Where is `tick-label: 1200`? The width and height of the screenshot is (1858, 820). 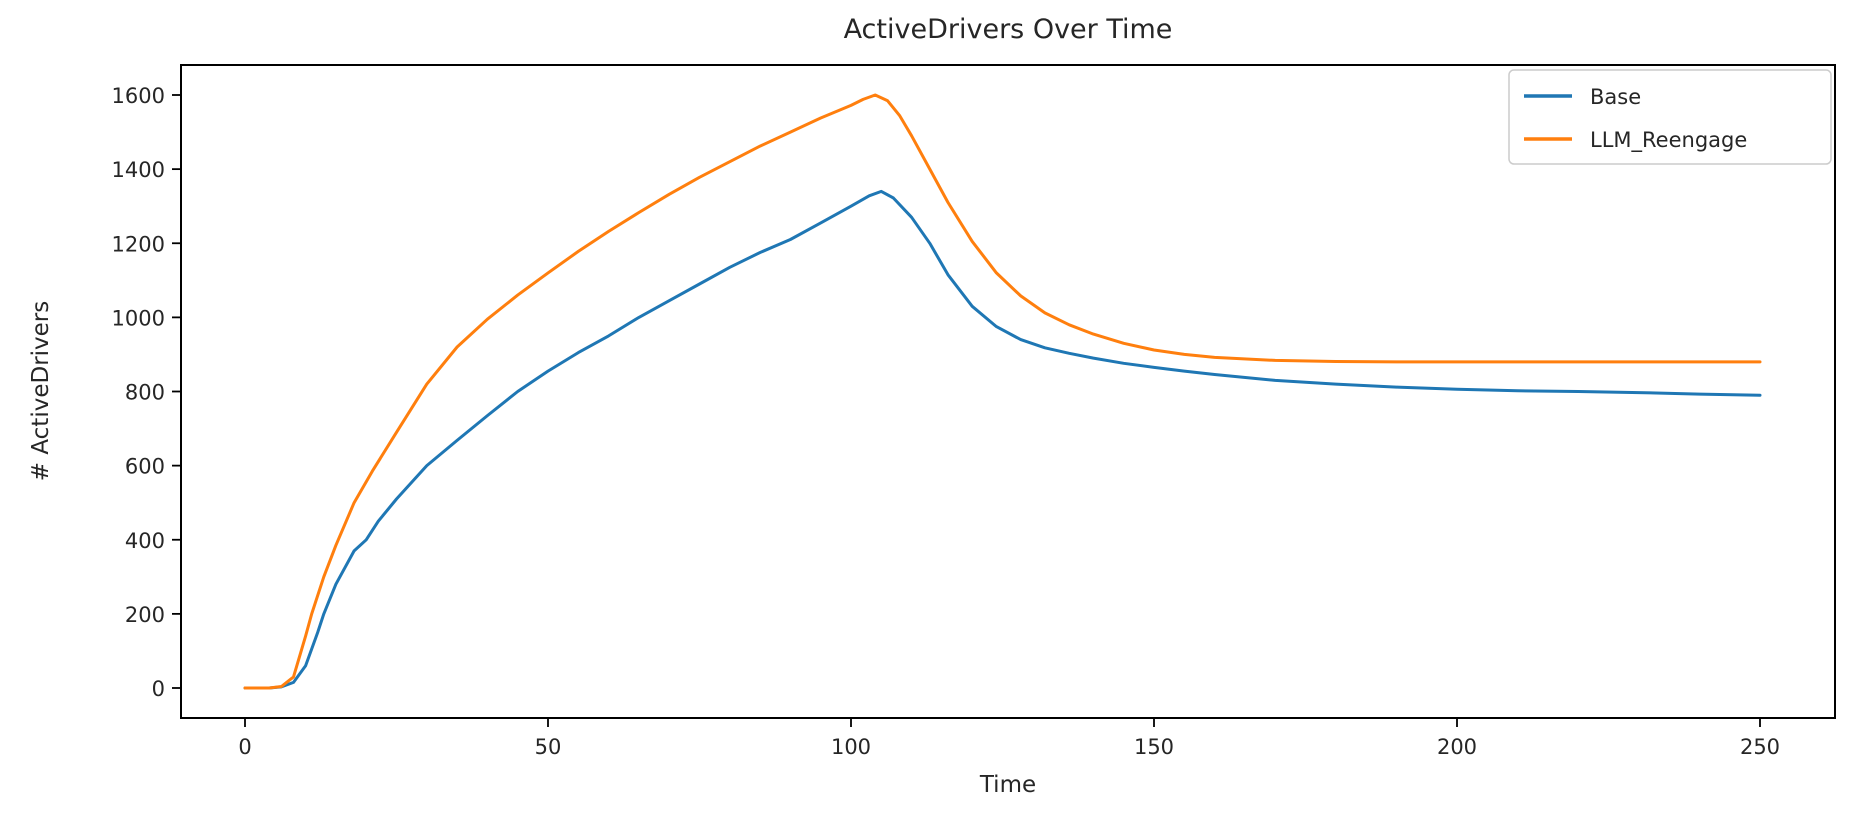
tick-label: 1200 is located at coordinates (138, 244).